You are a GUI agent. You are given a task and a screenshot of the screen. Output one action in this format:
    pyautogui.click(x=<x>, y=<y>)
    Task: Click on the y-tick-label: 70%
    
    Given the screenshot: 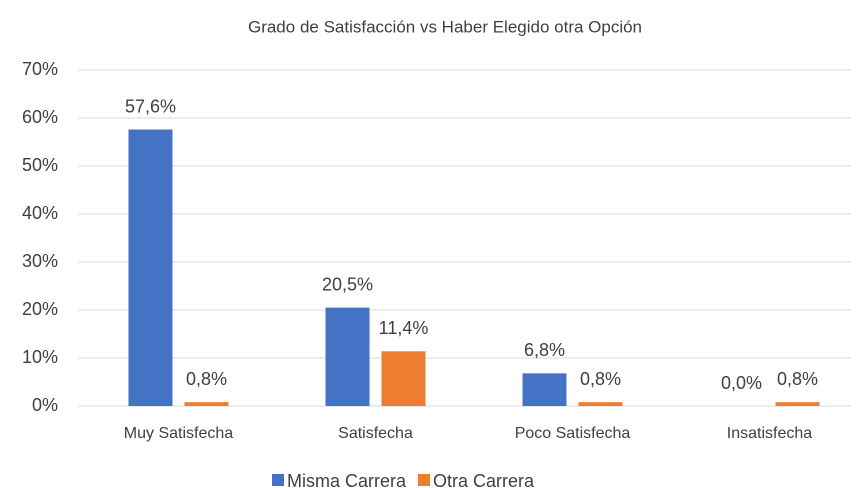 What is the action you would take?
    pyautogui.click(x=40, y=69)
    